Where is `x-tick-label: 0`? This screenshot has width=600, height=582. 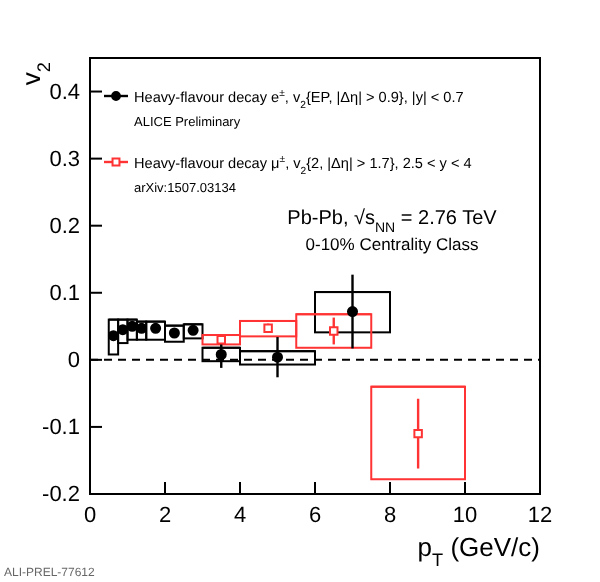 x-tick-label: 0 is located at coordinates (90, 515).